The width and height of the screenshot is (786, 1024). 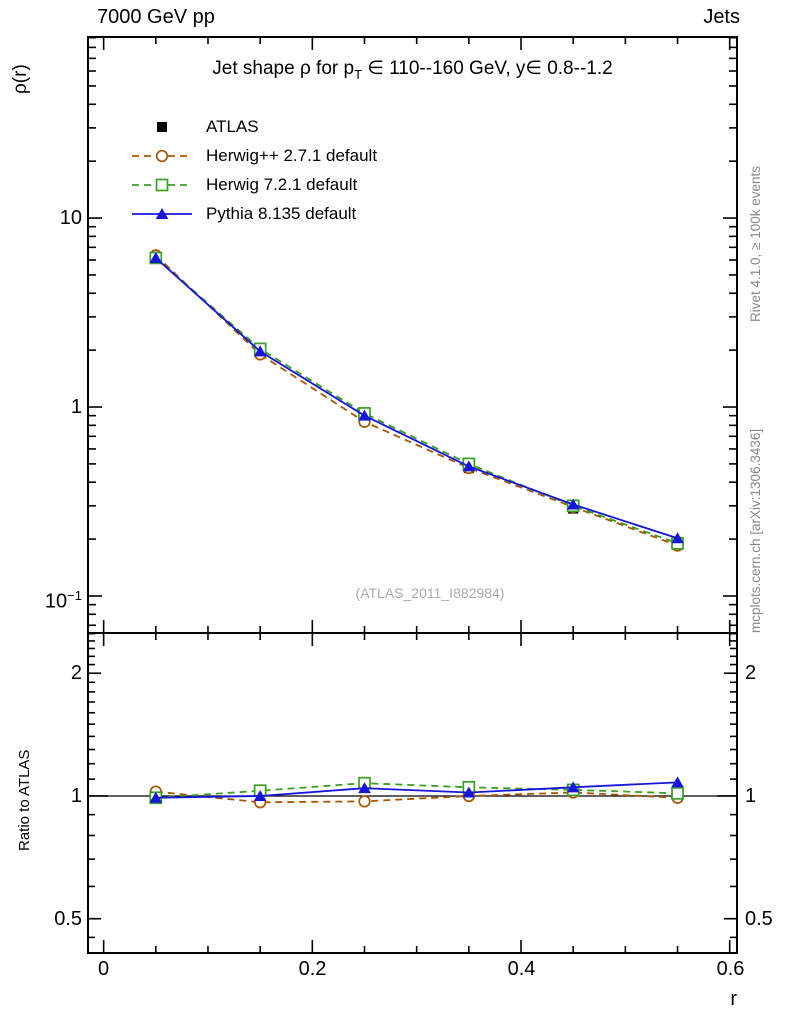 I want to click on rivet-version-note: Rivet 4.1.0, ≥ 100k events, so click(x=755, y=244).